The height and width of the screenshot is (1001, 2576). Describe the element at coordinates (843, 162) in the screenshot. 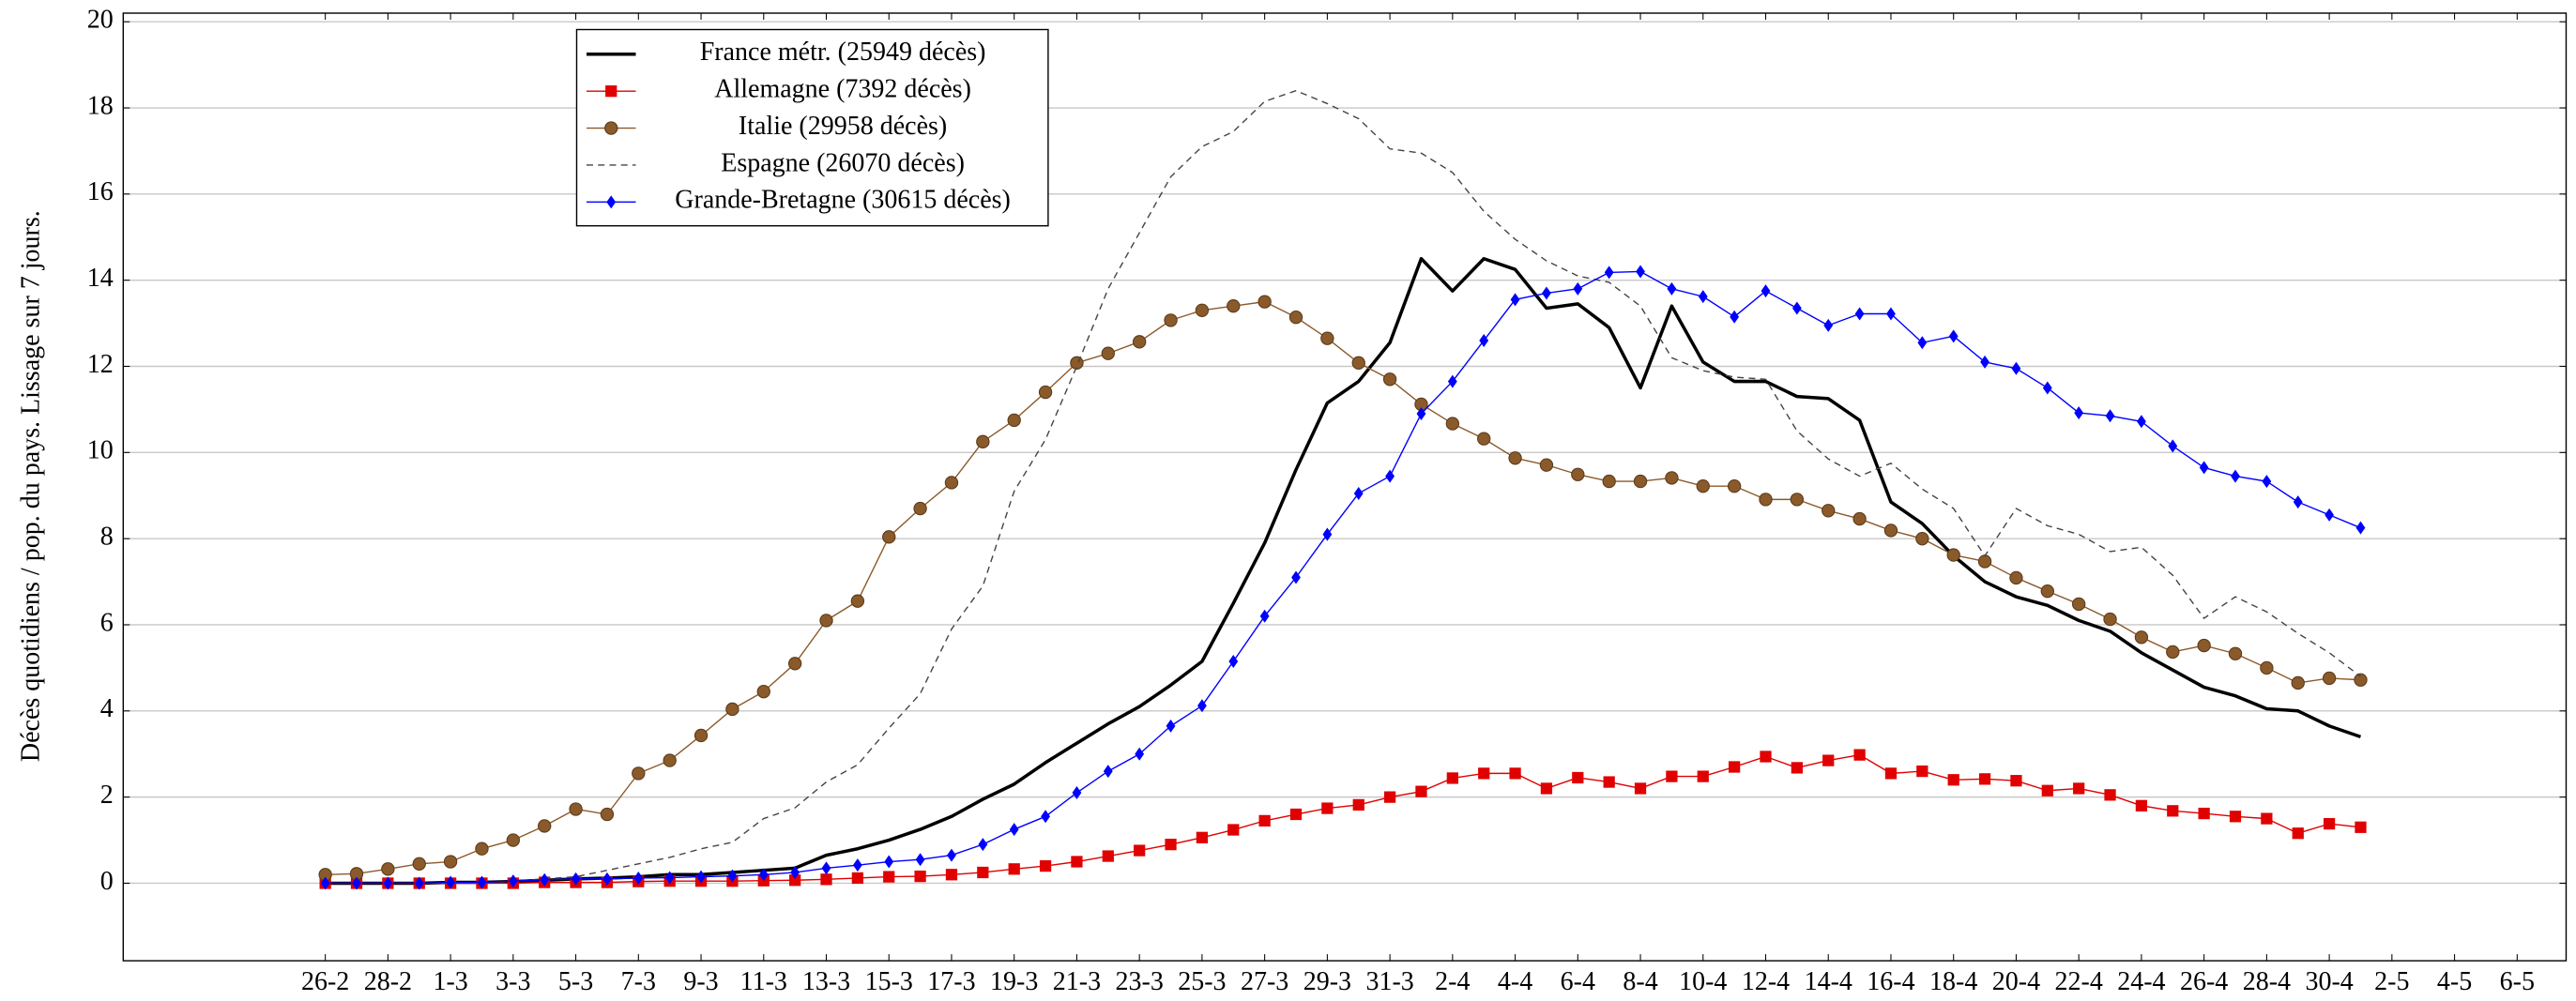

I see `legend-label: Espagne (26070 décès)` at that location.